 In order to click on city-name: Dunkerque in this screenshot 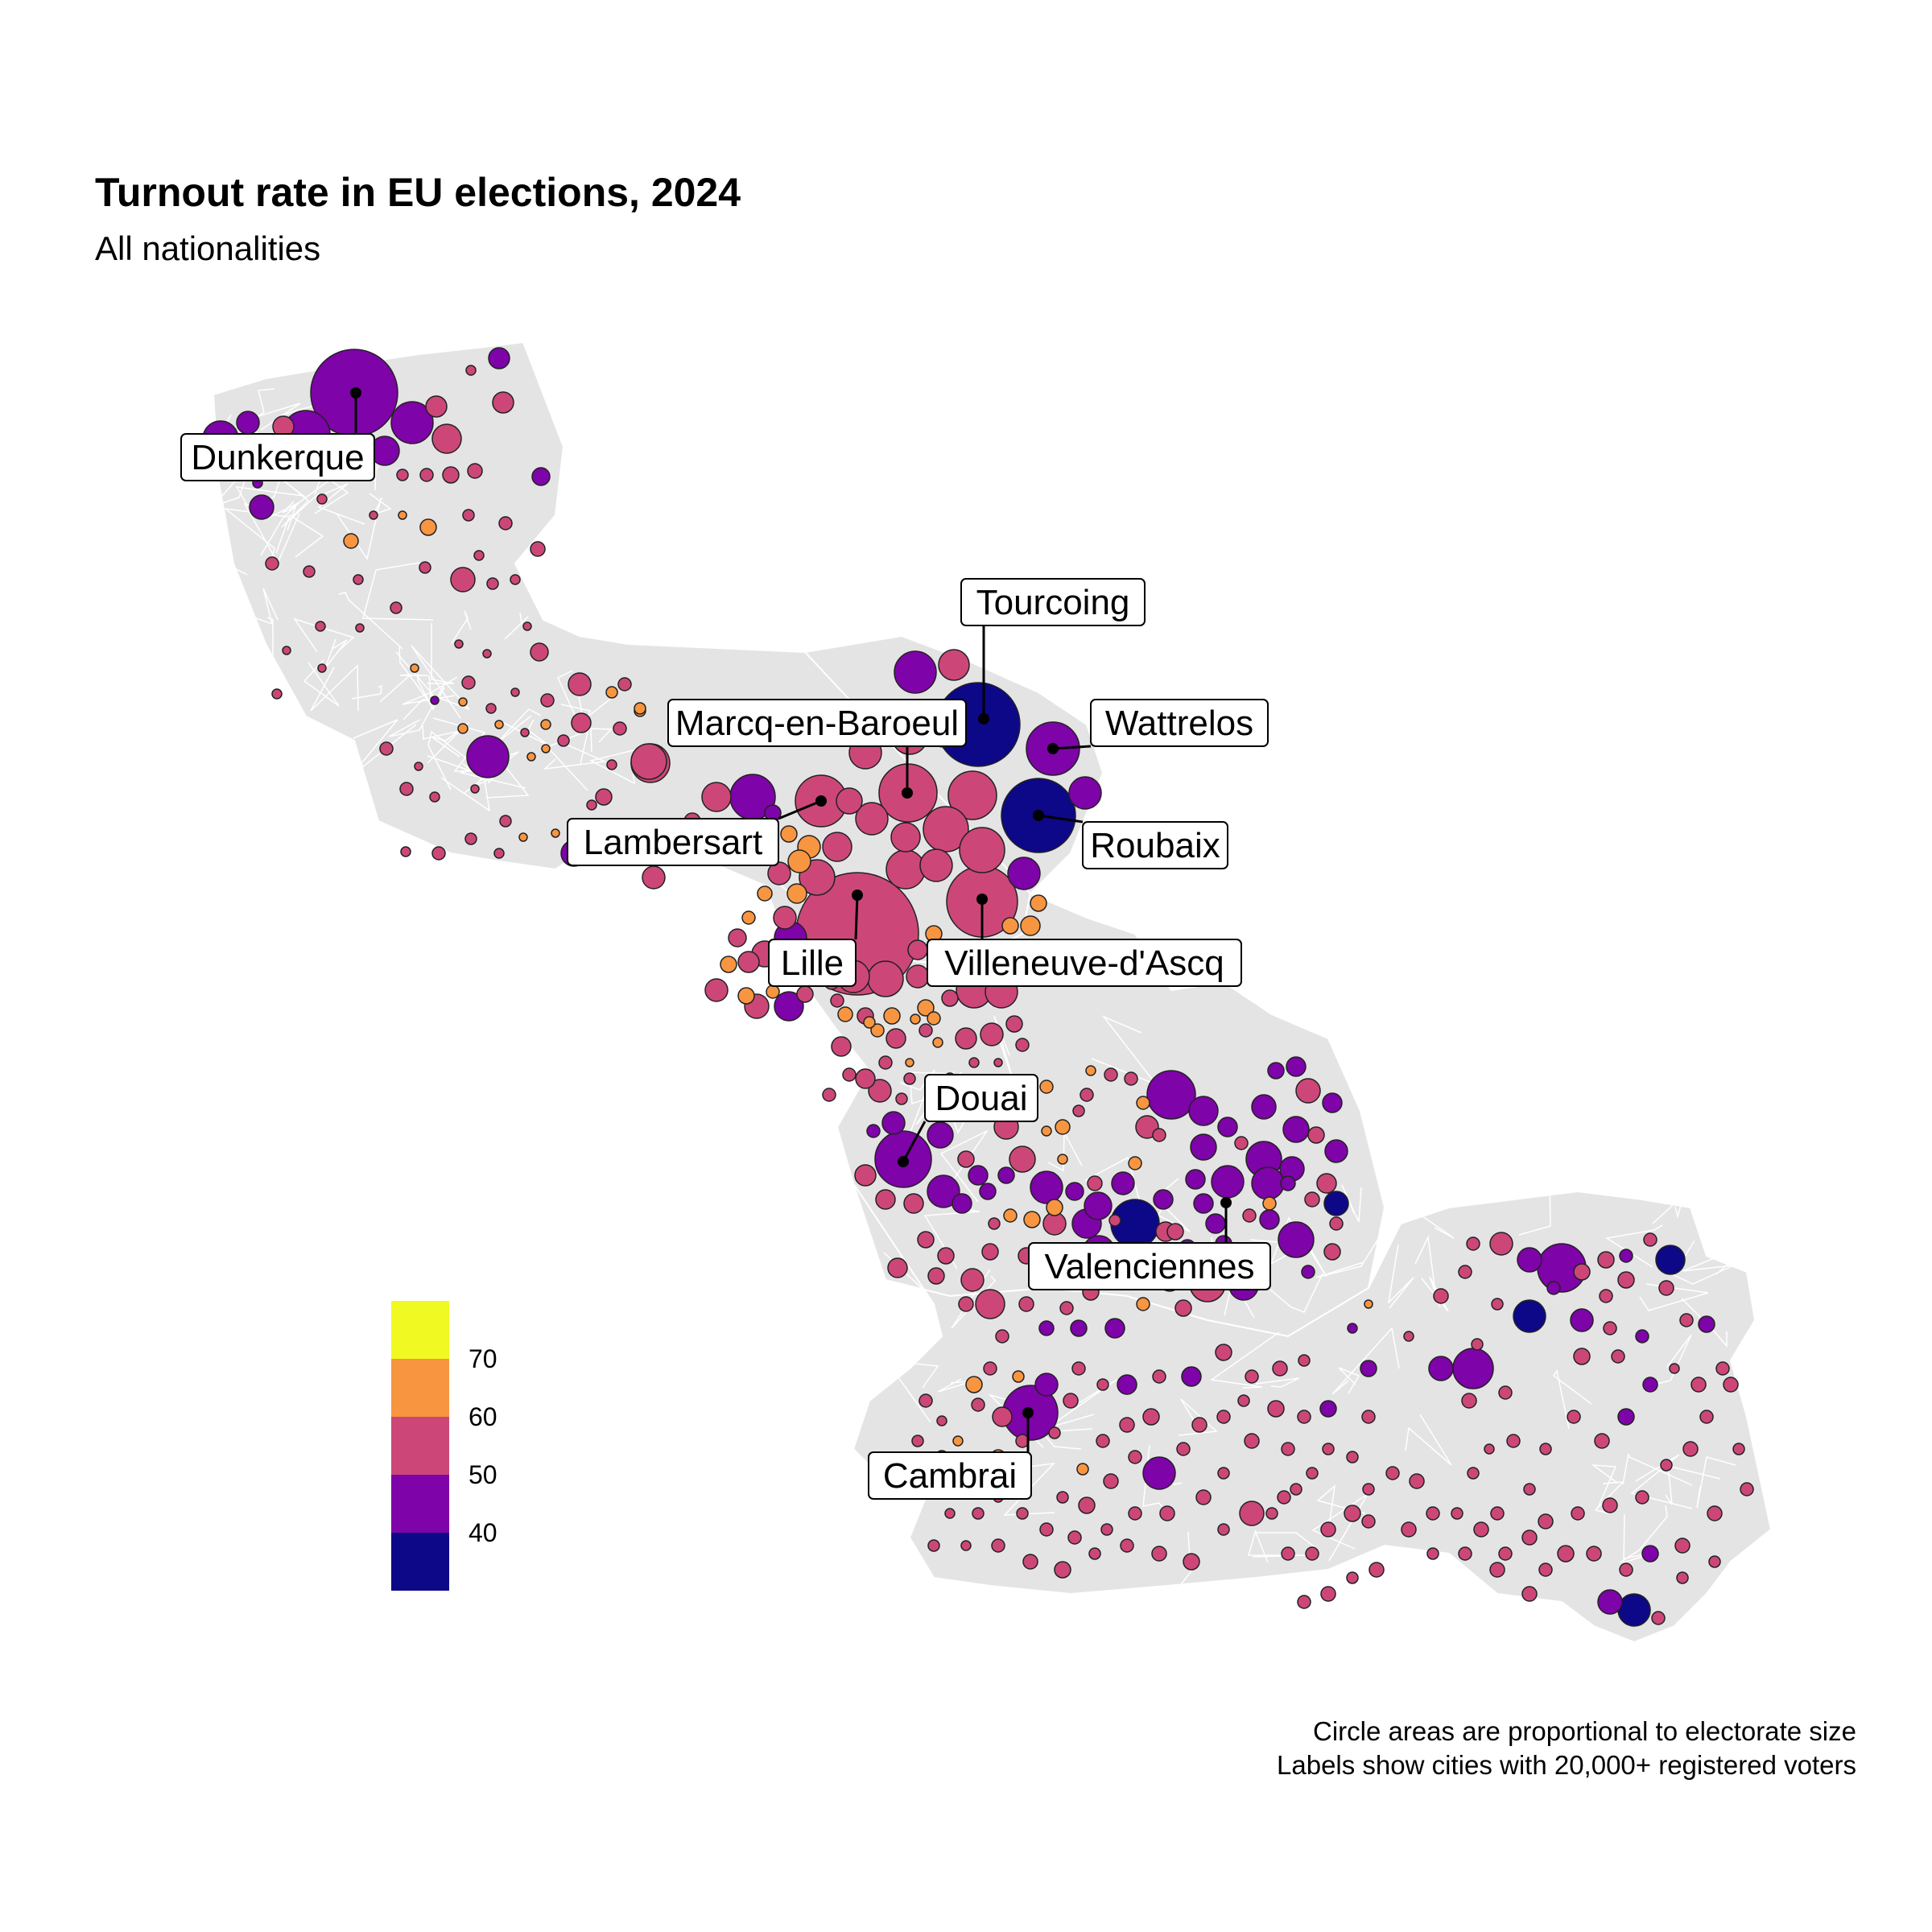, I will do `click(277, 457)`.